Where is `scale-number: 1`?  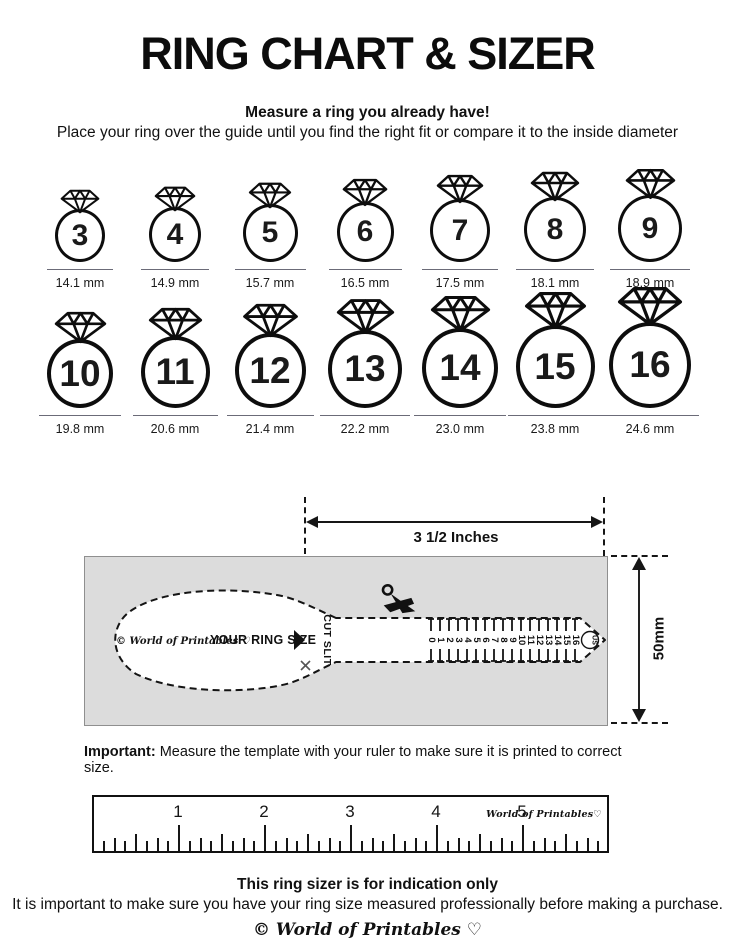 scale-number: 1 is located at coordinates (440, 640).